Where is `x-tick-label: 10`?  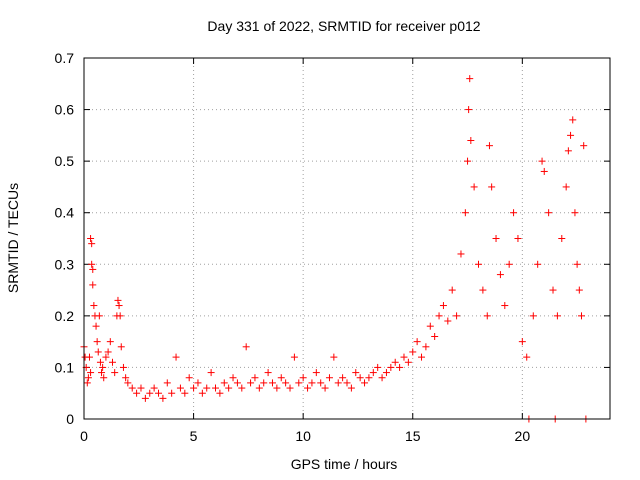
x-tick-label: 10 is located at coordinates (303, 436).